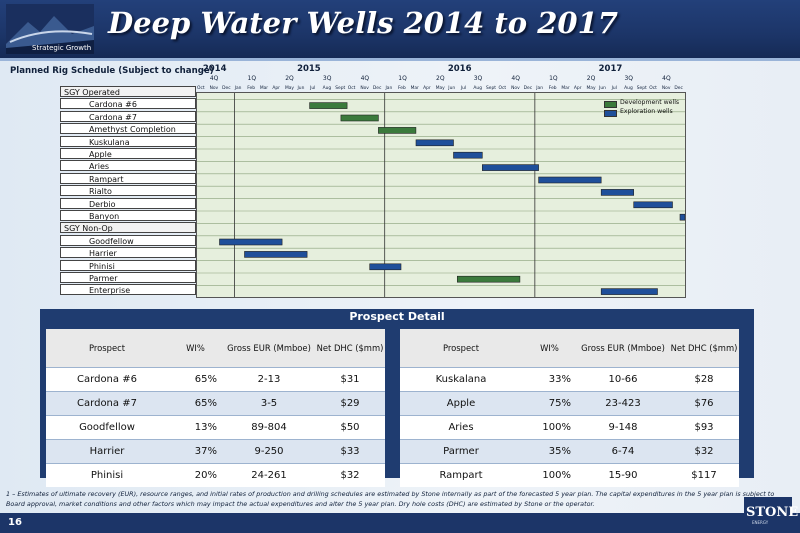  Describe the element at coordinates (623, 475) in the screenshot. I see `cell-gross-eur: 15-90` at that location.